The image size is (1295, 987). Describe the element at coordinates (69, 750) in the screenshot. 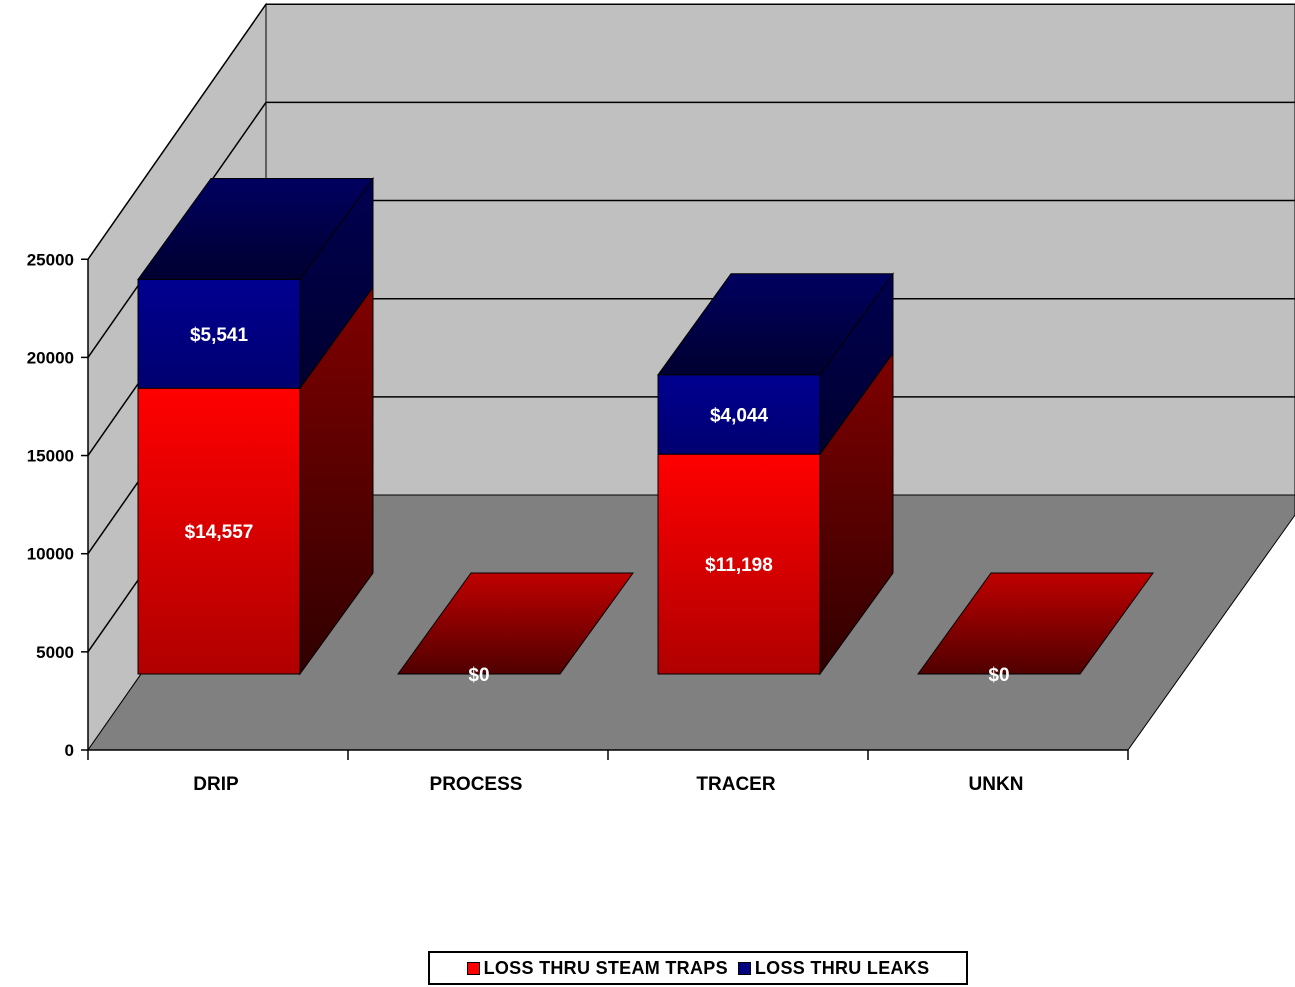

I see `y-tick-label: 0` at that location.